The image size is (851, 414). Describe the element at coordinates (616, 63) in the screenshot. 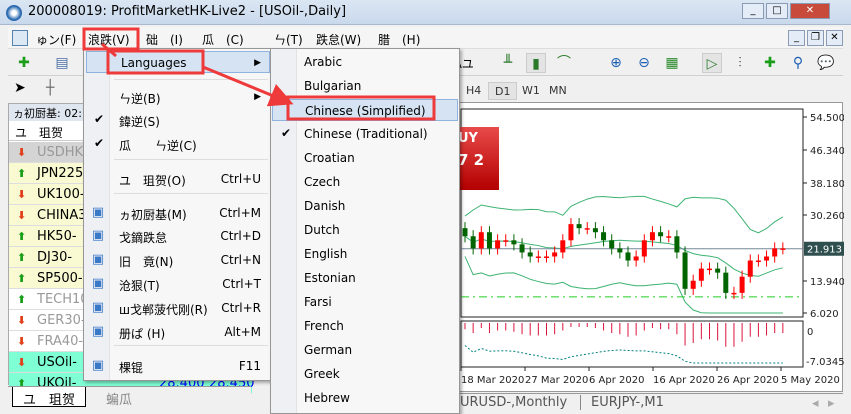

I see `zoom-in-icon: ⊕` at that location.